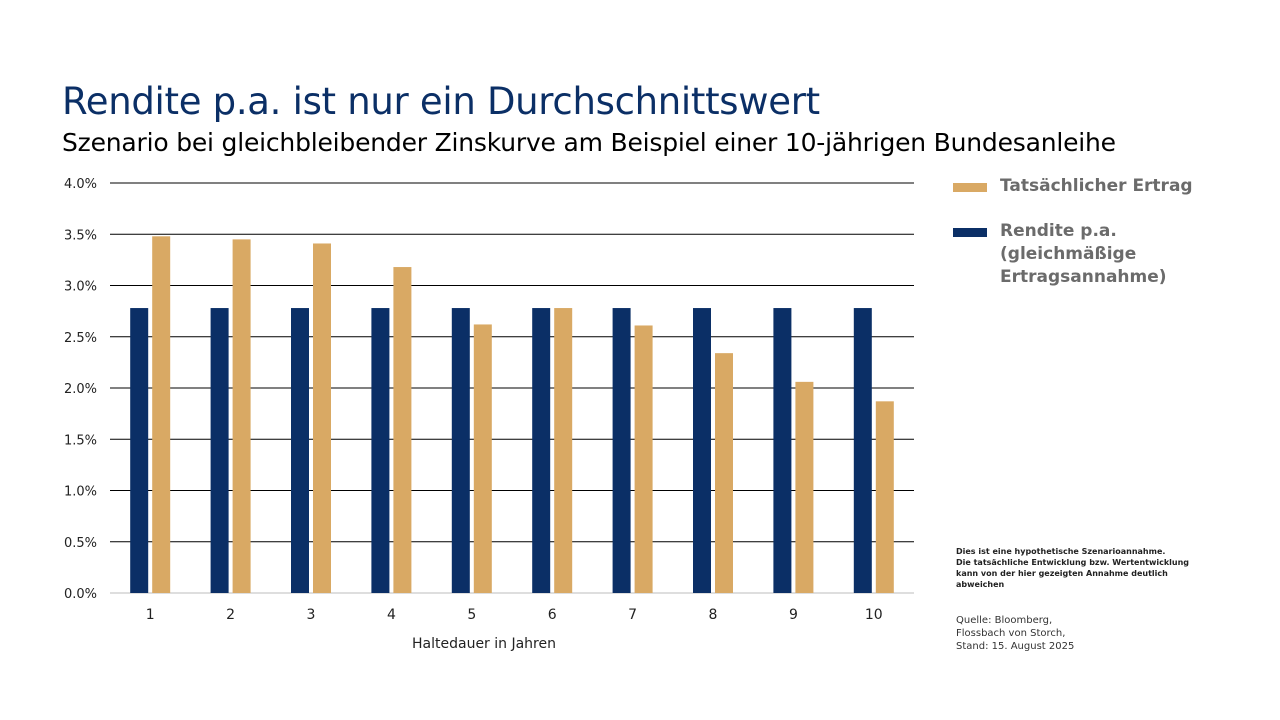 This screenshot has height=720, width=1280. What do you see at coordinates (80, 235) in the screenshot?
I see `y-tick-label: 3.5%` at bounding box center [80, 235].